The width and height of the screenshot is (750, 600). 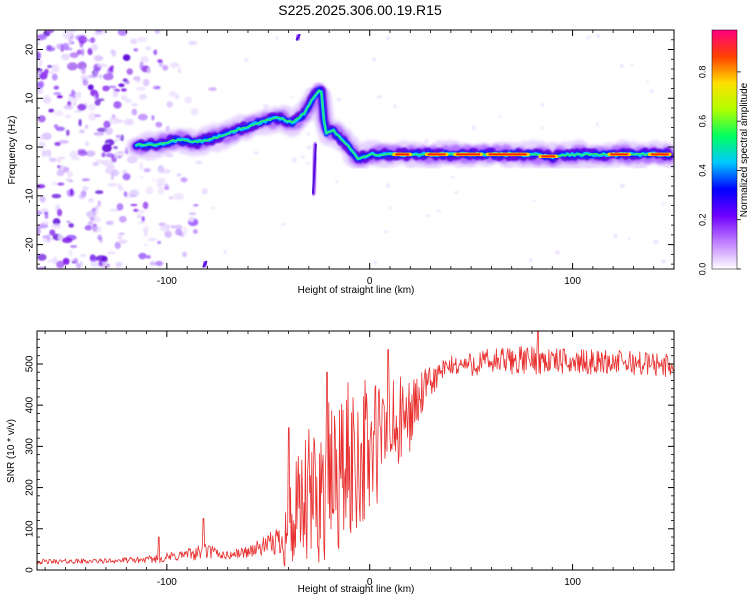 I want to click on colorbar-tick-label: 0.8, so click(x=702, y=72).